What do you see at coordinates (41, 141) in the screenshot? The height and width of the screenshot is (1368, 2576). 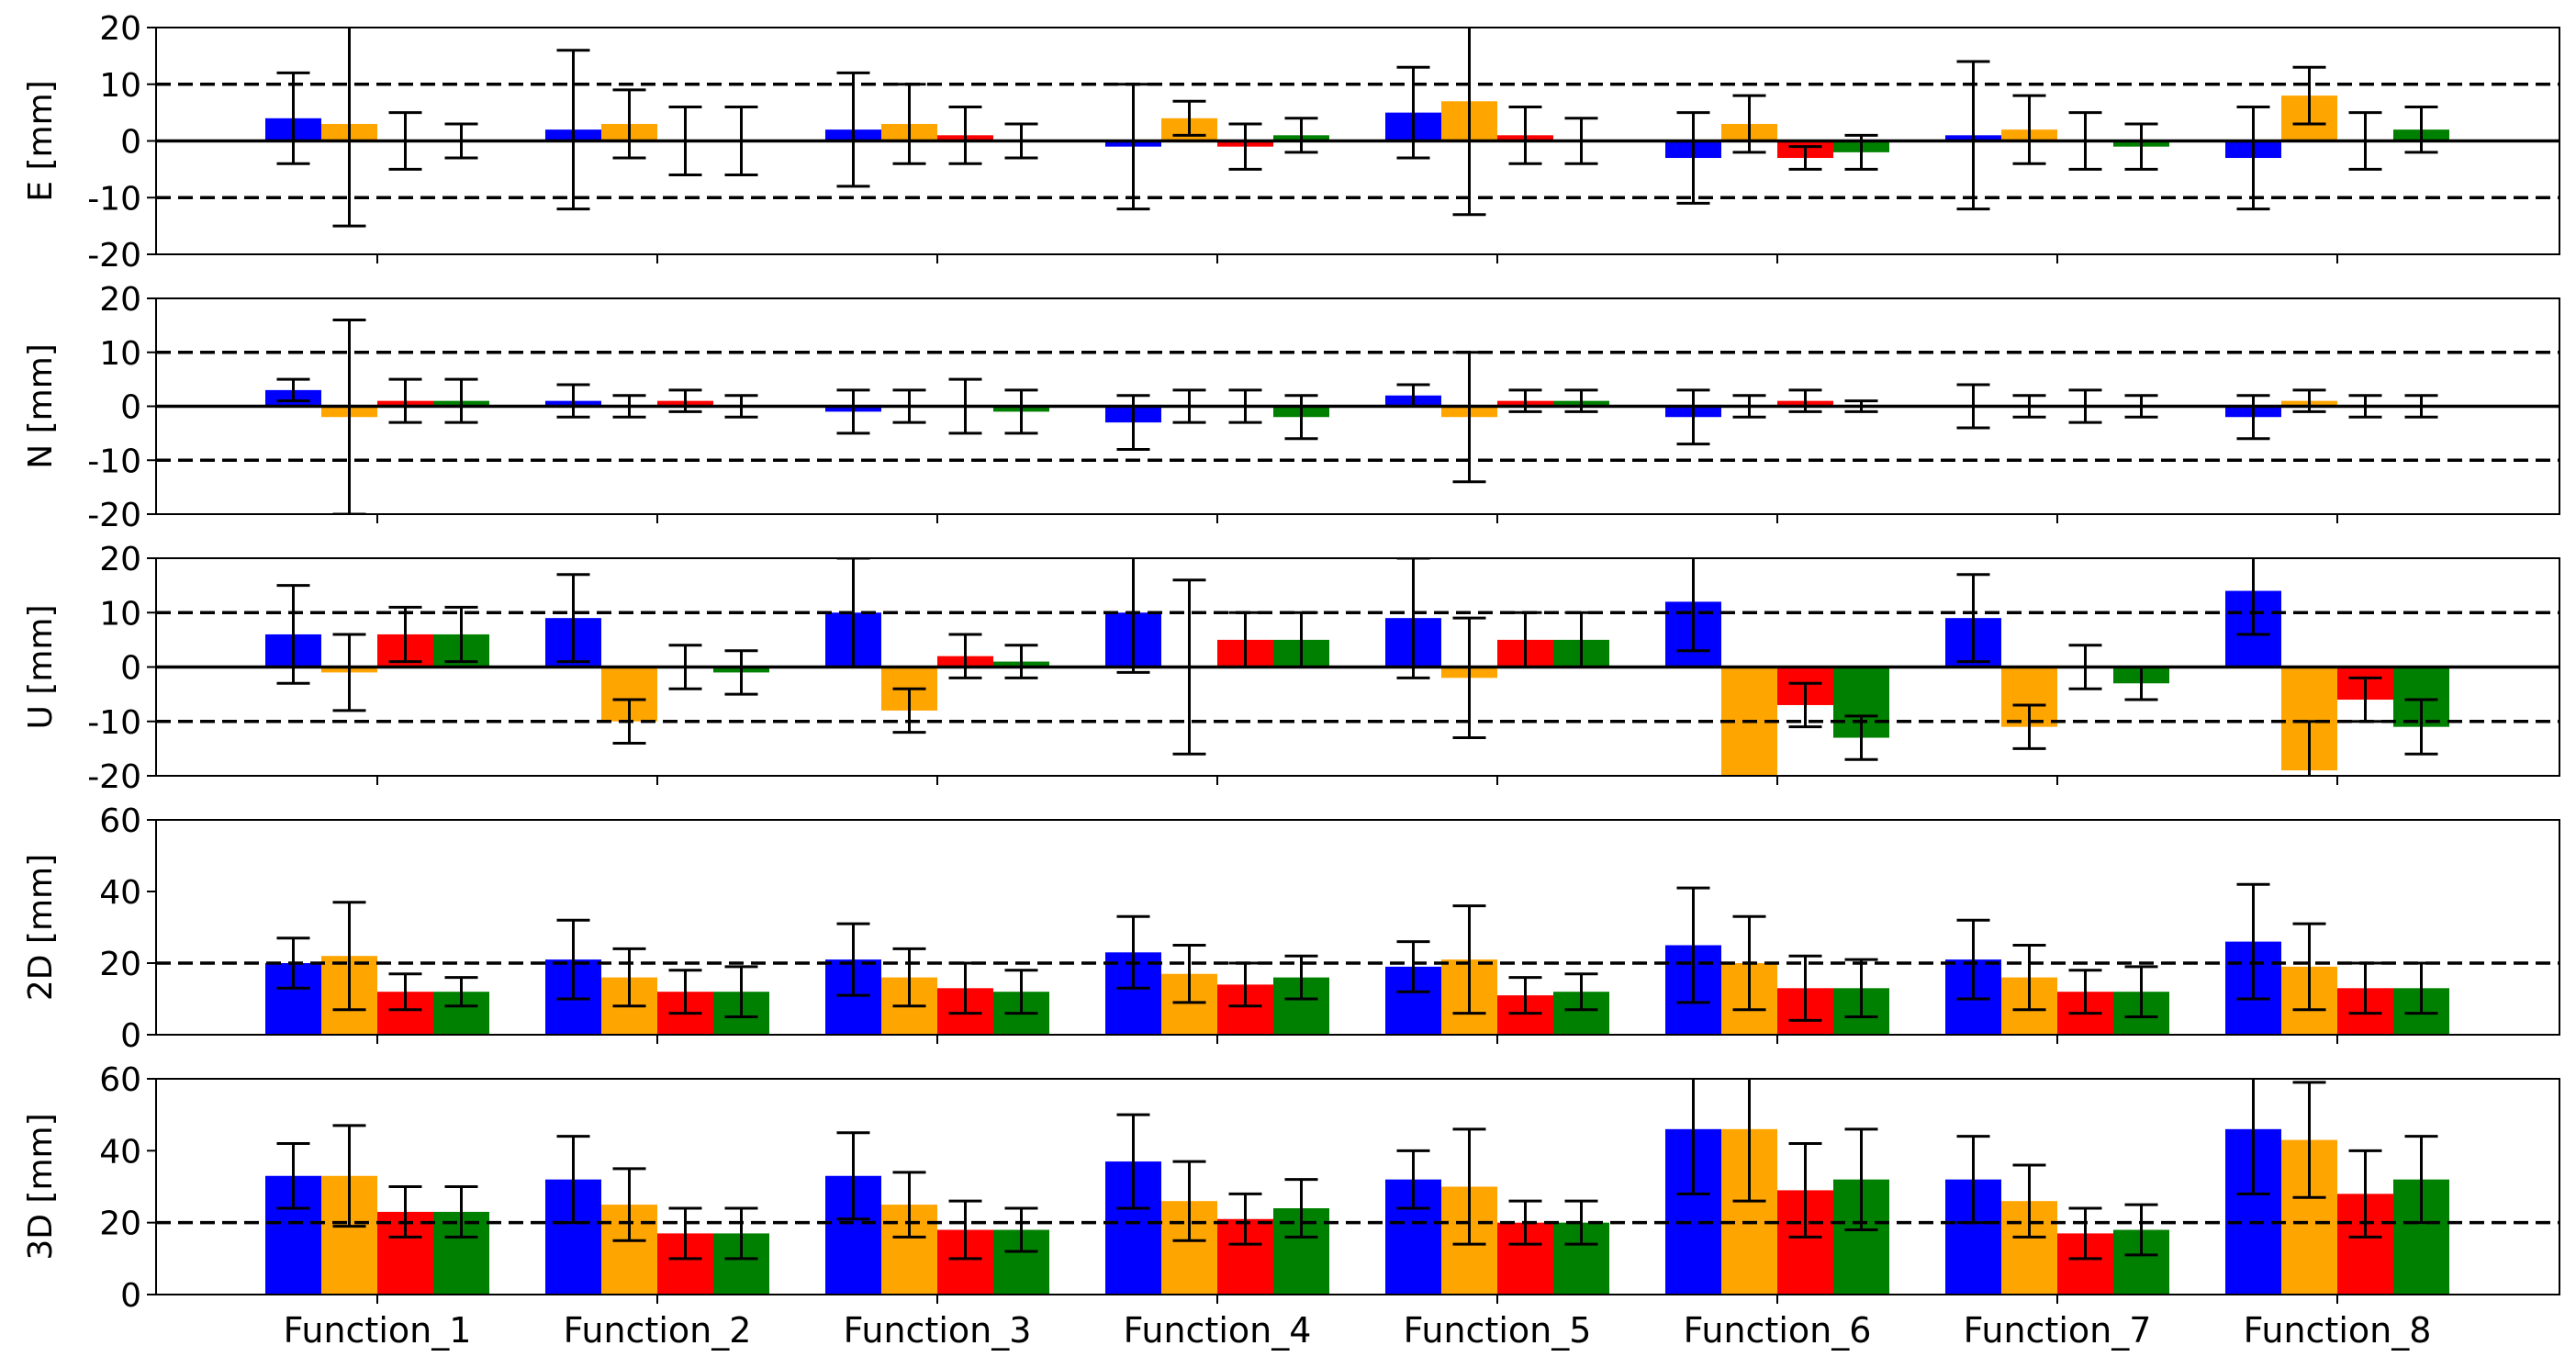 I see `y-axis-label: E [mm]` at bounding box center [41, 141].